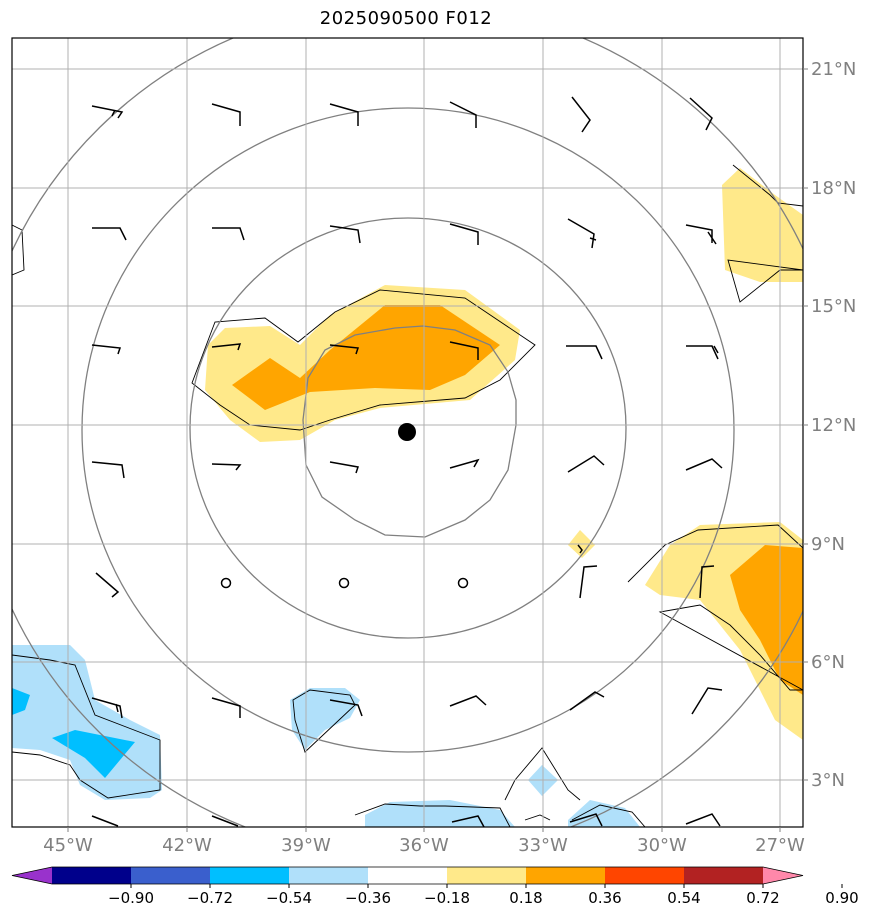  What do you see at coordinates (32, 875) in the screenshot?
I see `colorbar-extend-low` at bounding box center [32, 875].